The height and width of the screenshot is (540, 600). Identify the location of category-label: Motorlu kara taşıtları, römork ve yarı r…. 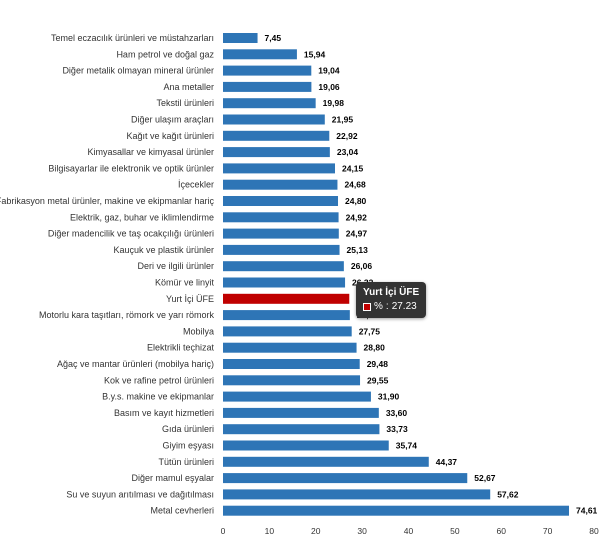
(127, 315).